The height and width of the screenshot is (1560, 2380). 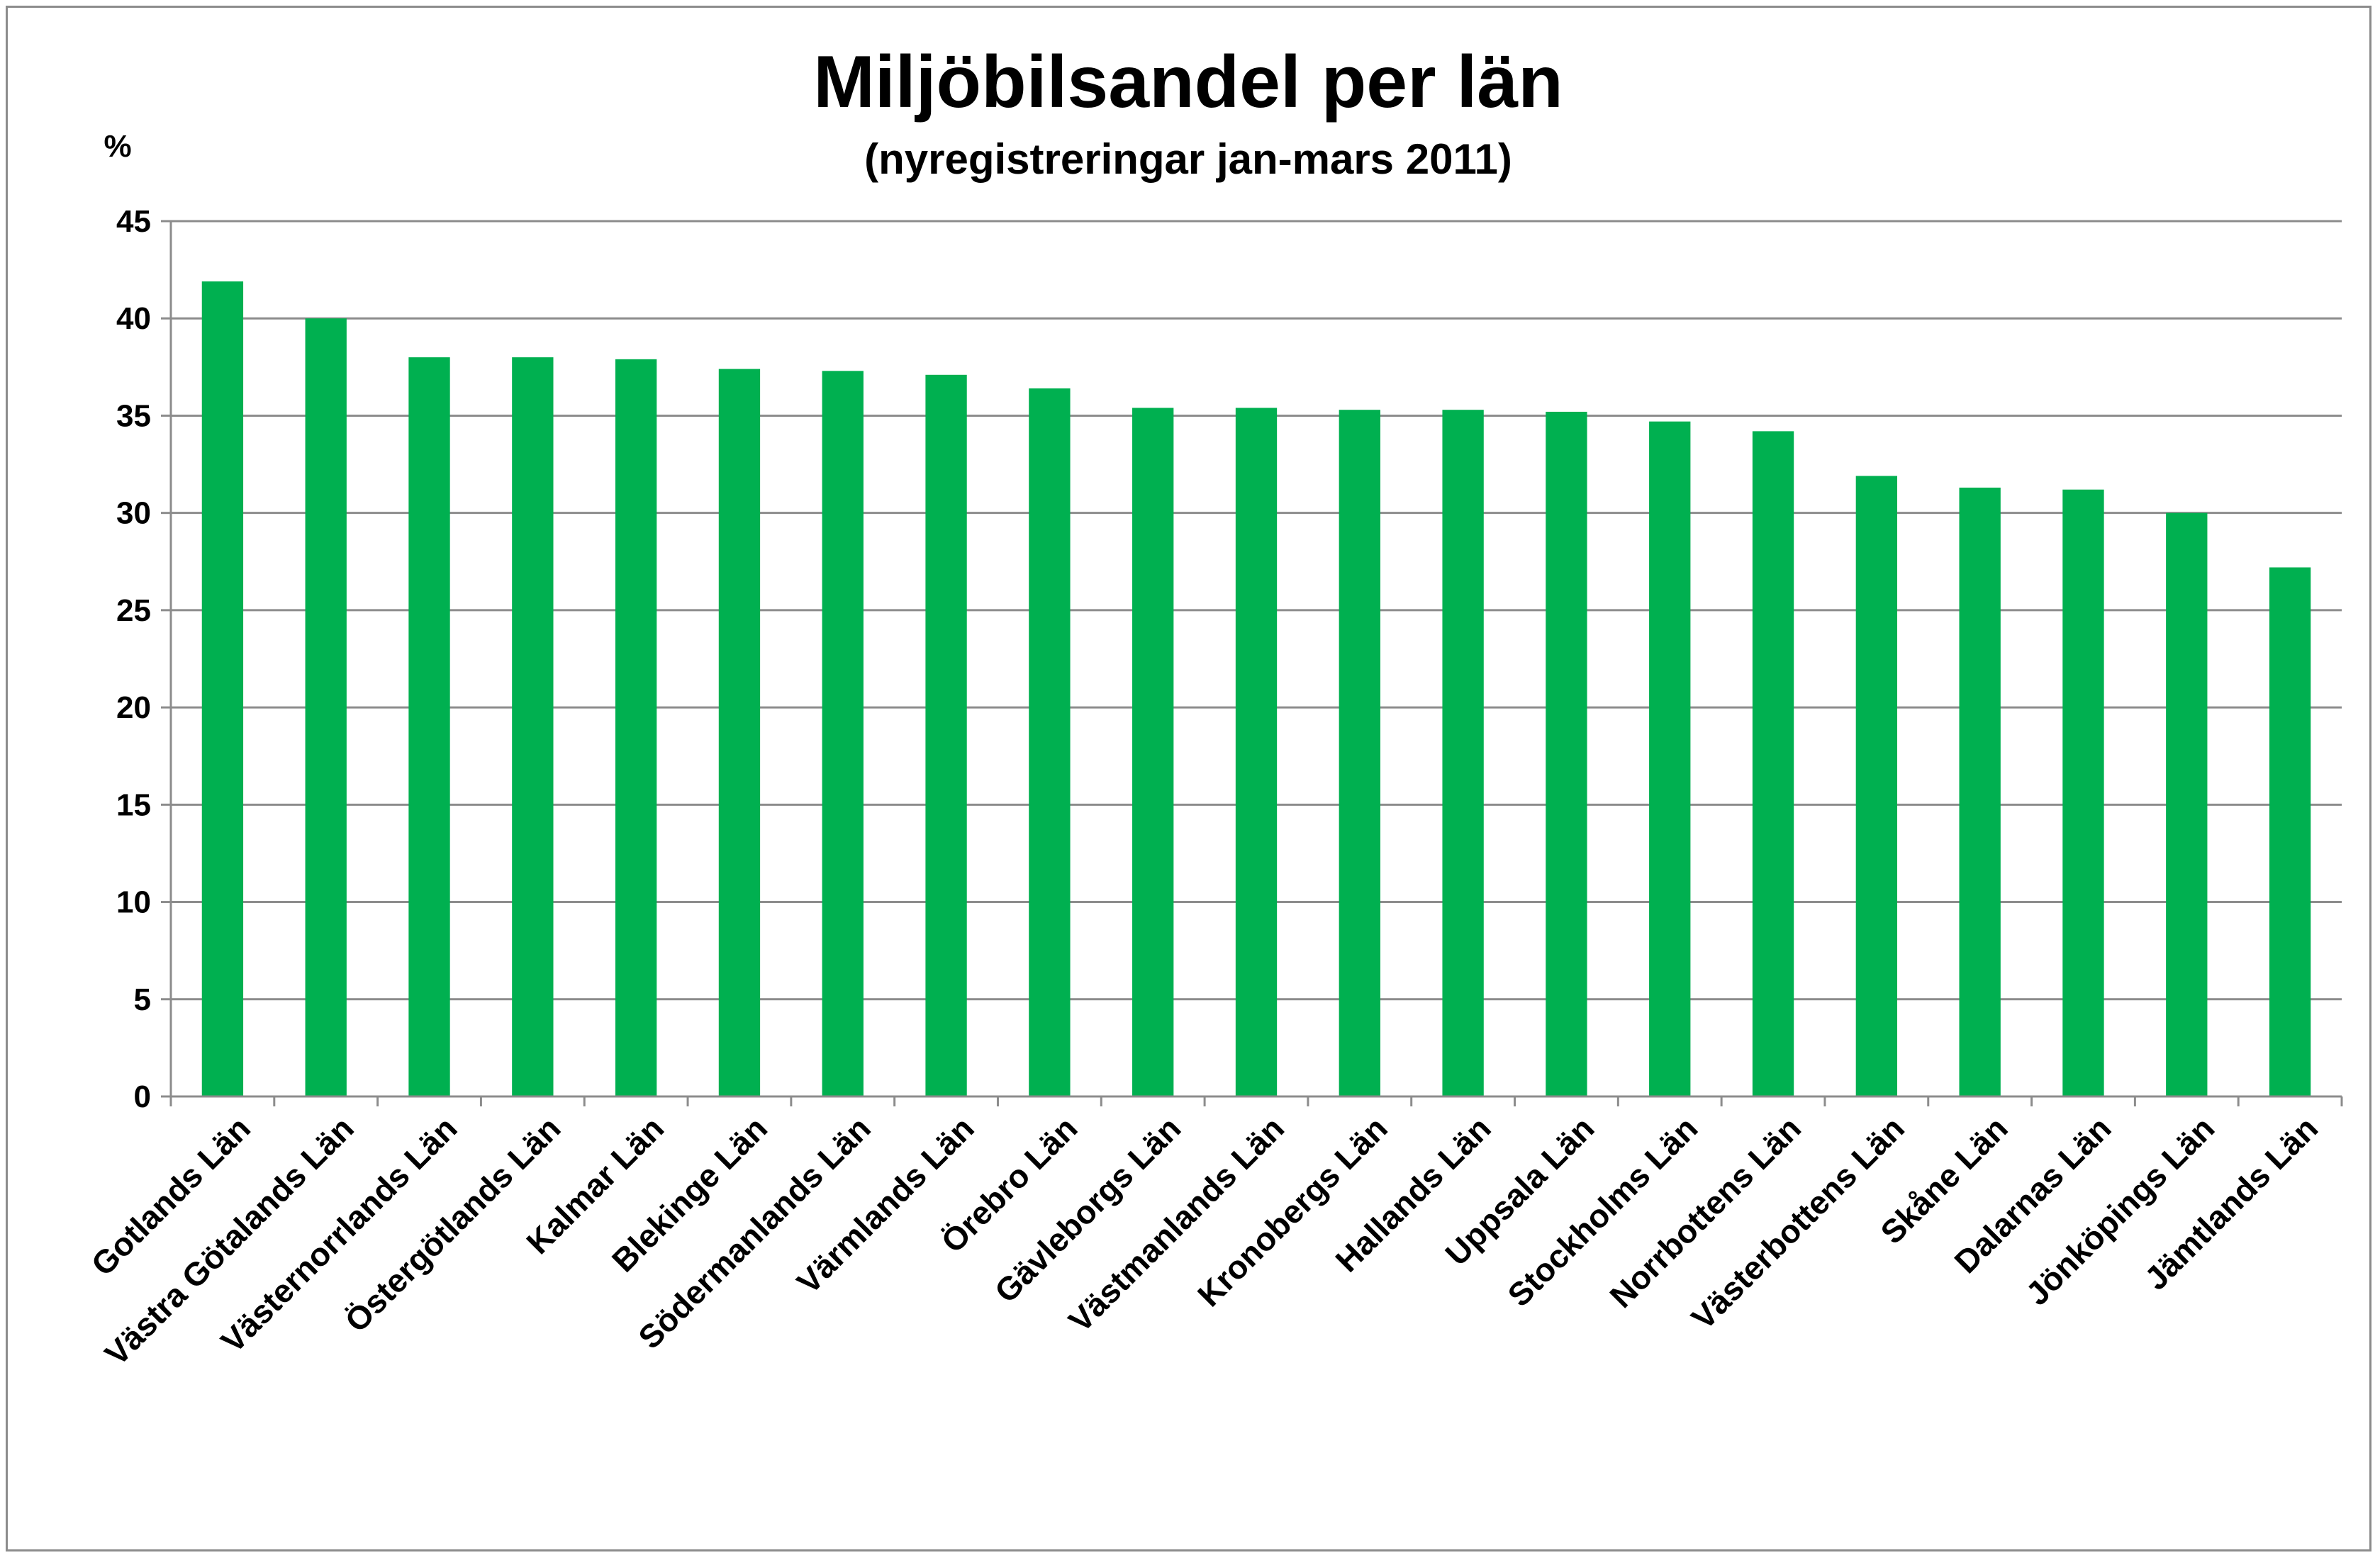 What do you see at coordinates (133, 610) in the screenshot?
I see `y-tick-label: 25` at bounding box center [133, 610].